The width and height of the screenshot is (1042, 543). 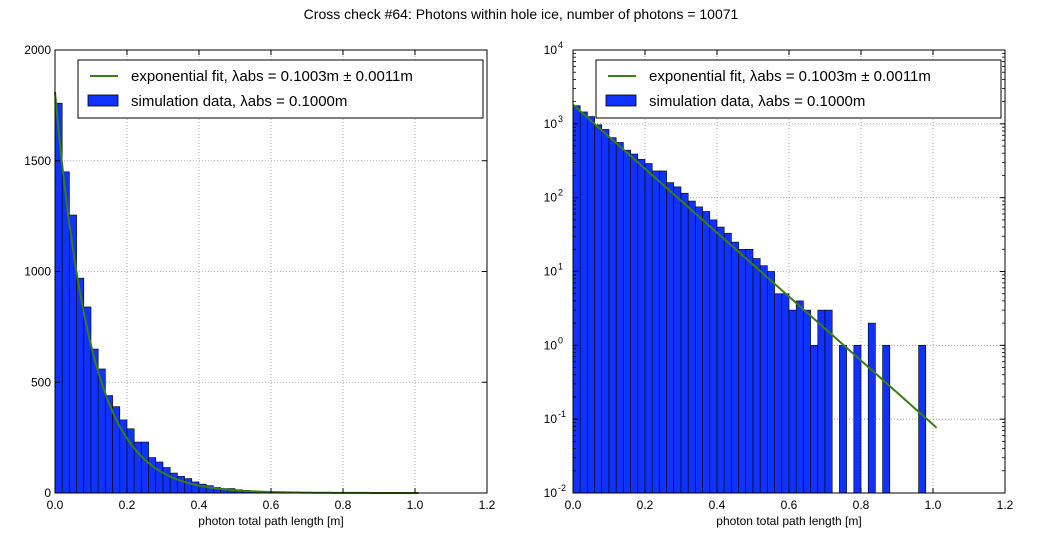 I want to click on linear-legend-data-swatch, so click(x=103, y=100).